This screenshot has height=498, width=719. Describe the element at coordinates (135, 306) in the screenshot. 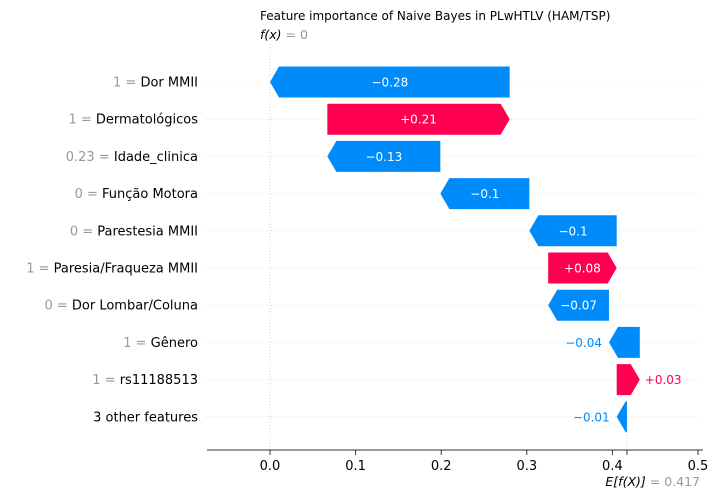

I see `feature-name: Dor Lombar/Coluna` at that location.